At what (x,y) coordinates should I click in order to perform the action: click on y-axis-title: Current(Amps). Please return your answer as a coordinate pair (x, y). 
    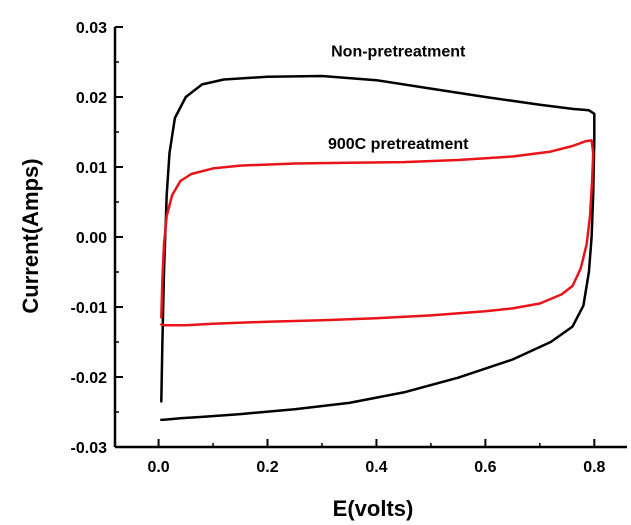
    Looking at the image, I should click on (30, 235).